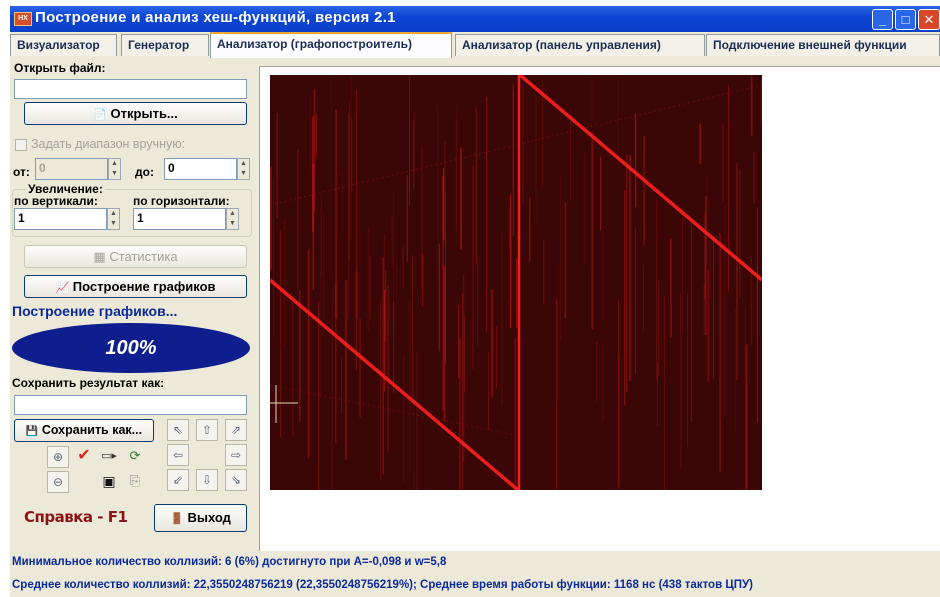 This screenshot has width=940, height=597. What do you see at coordinates (21, 172) in the screenshot?
I see `from-label: от:` at bounding box center [21, 172].